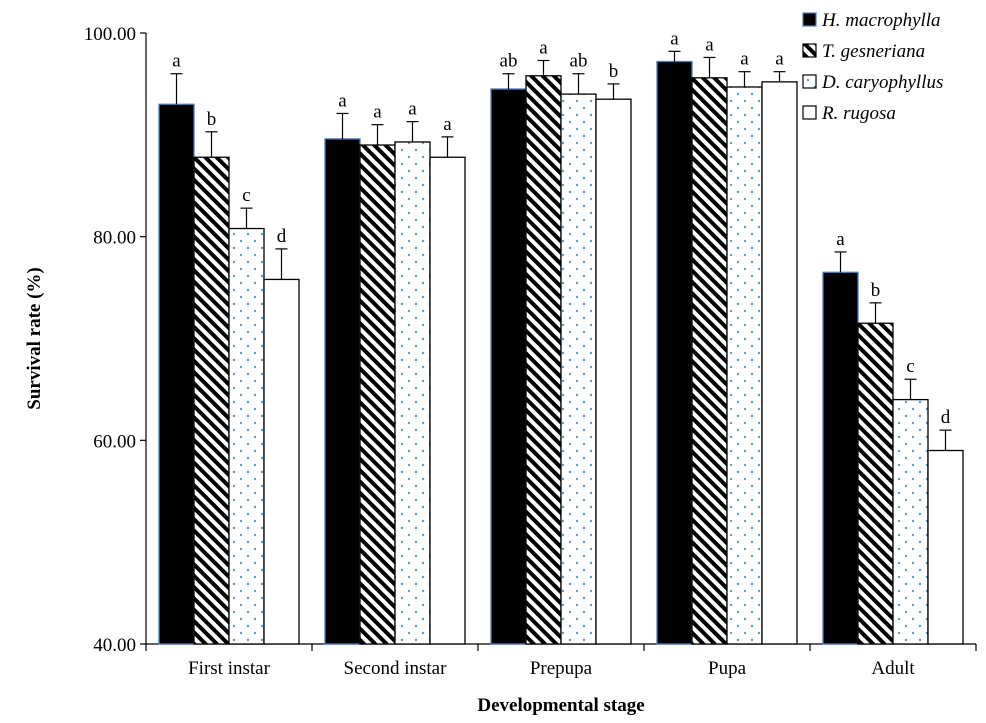  I want to click on legend-label-4: R. rugosa, so click(858, 113).